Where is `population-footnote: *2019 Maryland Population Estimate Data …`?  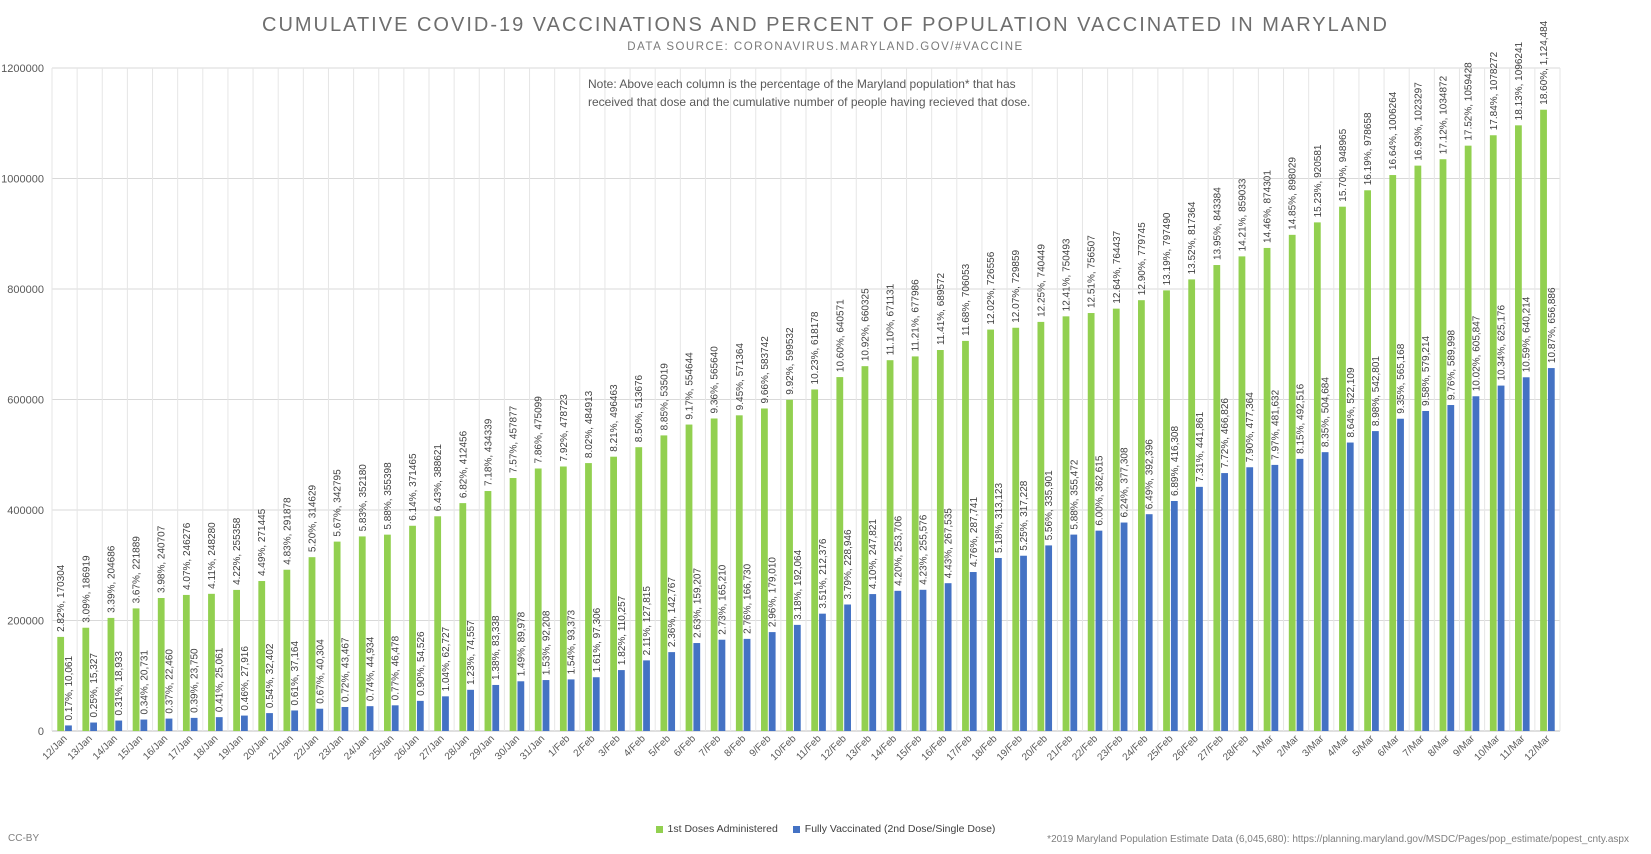 population-footnote: *2019 Maryland Population Estimate Data … is located at coordinates (1338, 839).